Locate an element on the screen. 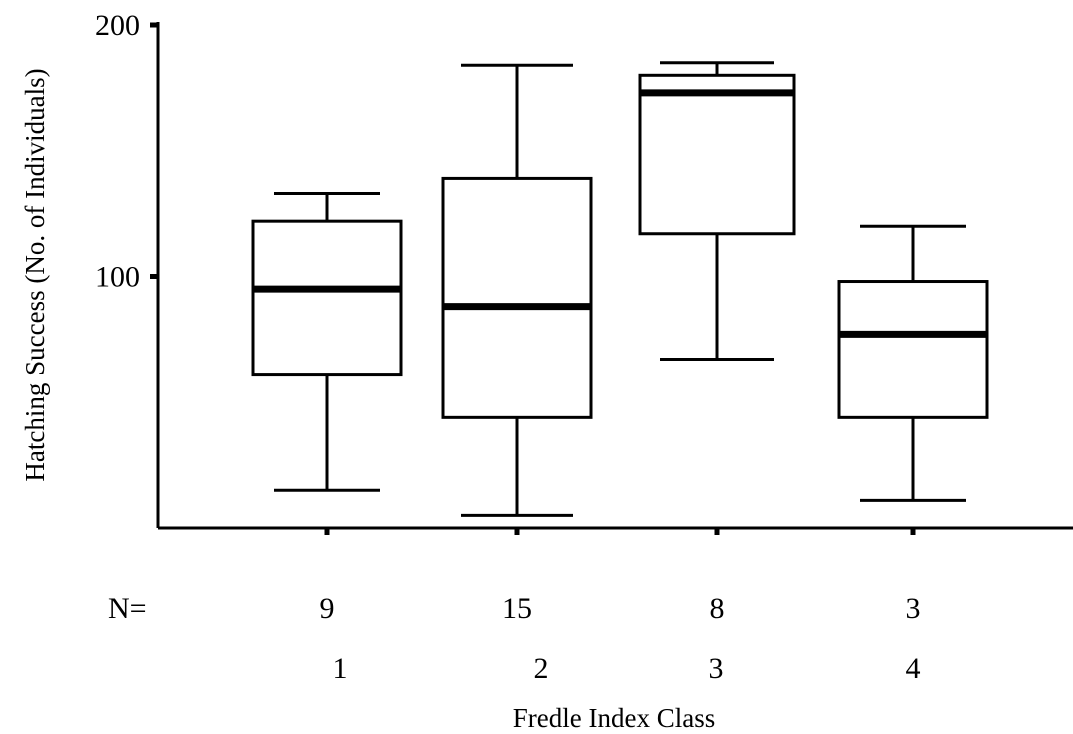  n-labels: 9 15 8 3 is located at coordinates (620, 608).